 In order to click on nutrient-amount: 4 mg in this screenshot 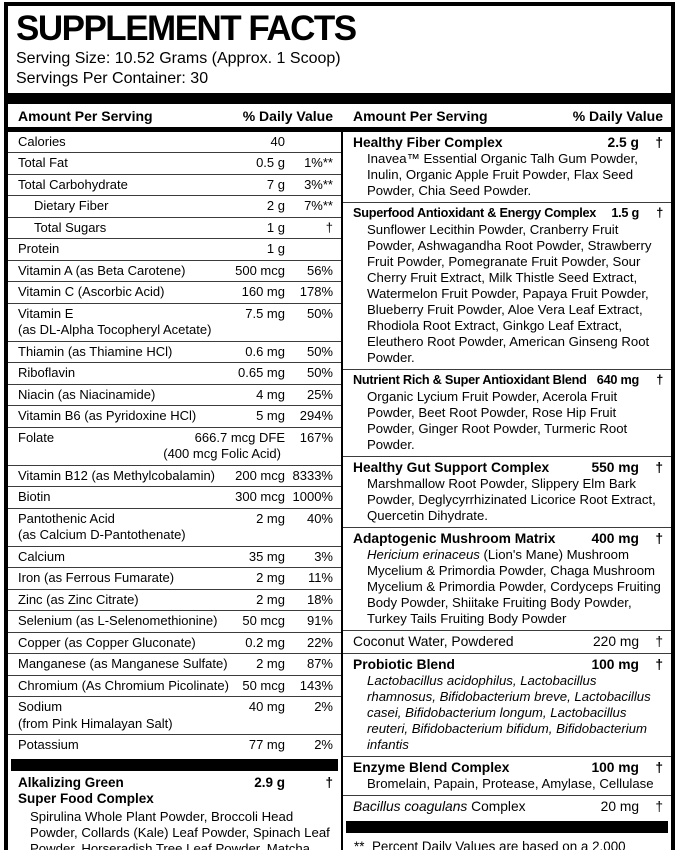, I will do `click(270, 394)`.